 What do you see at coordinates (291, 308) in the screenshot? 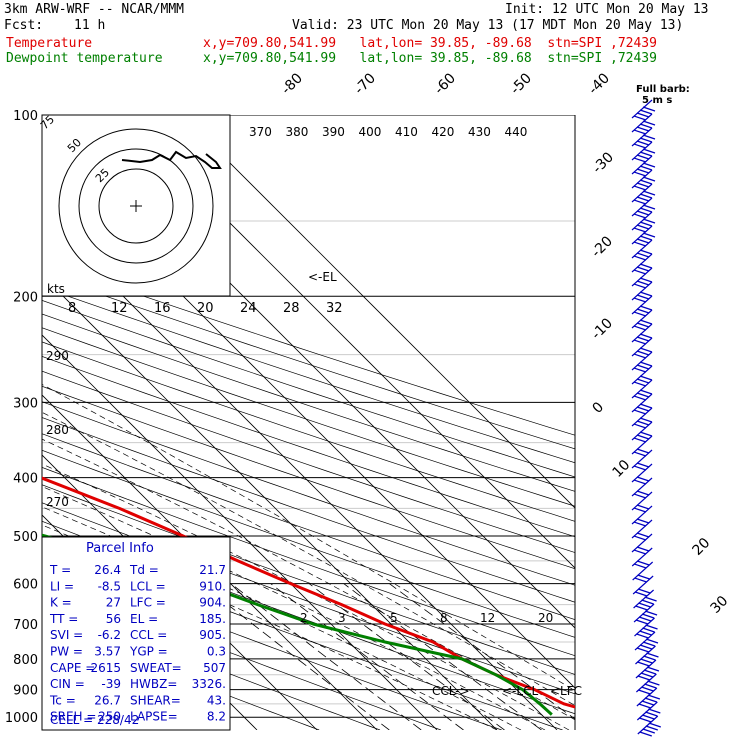
I see `hodograph-speed-label: 28` at bounding box center [291, 308].